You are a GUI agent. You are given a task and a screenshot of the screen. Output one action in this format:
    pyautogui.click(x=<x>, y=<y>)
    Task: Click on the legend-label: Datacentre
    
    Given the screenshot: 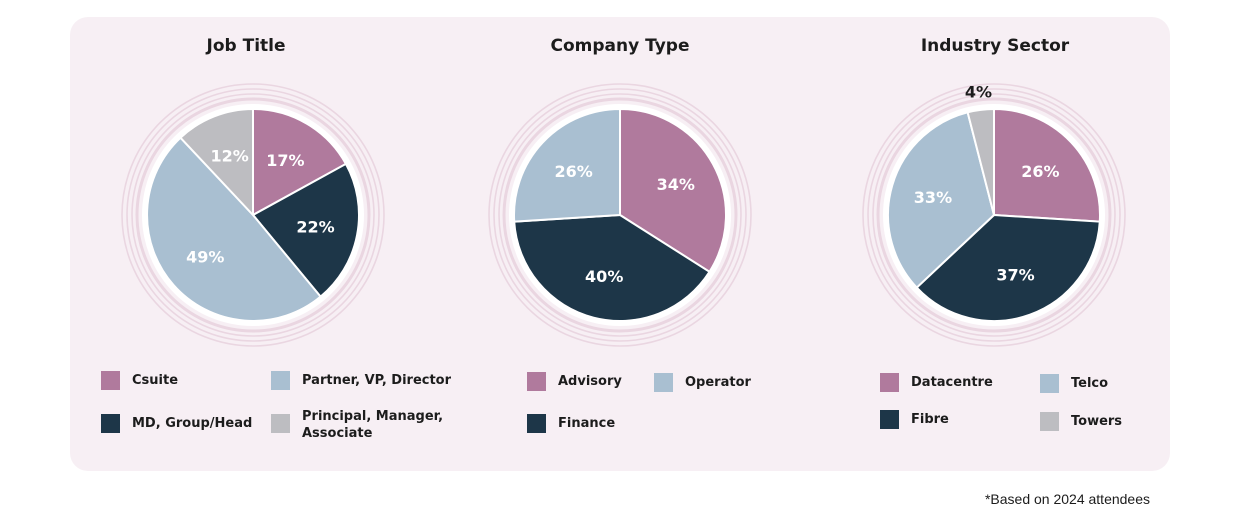 What is the action you would take?
    pyautogui.click(x=952, y=382)
    